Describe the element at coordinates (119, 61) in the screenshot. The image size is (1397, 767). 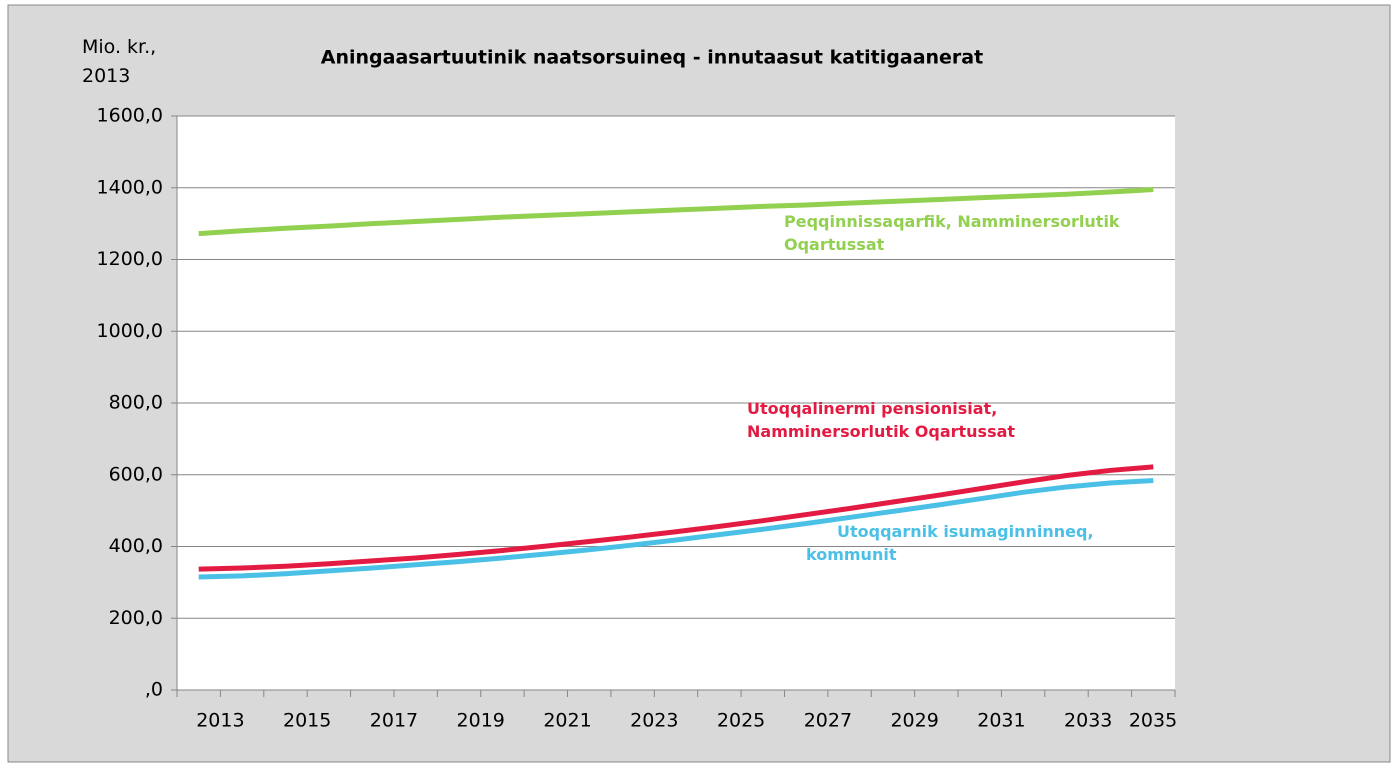
I see `y-axis-label: Mio. kr., 2013` at that location.